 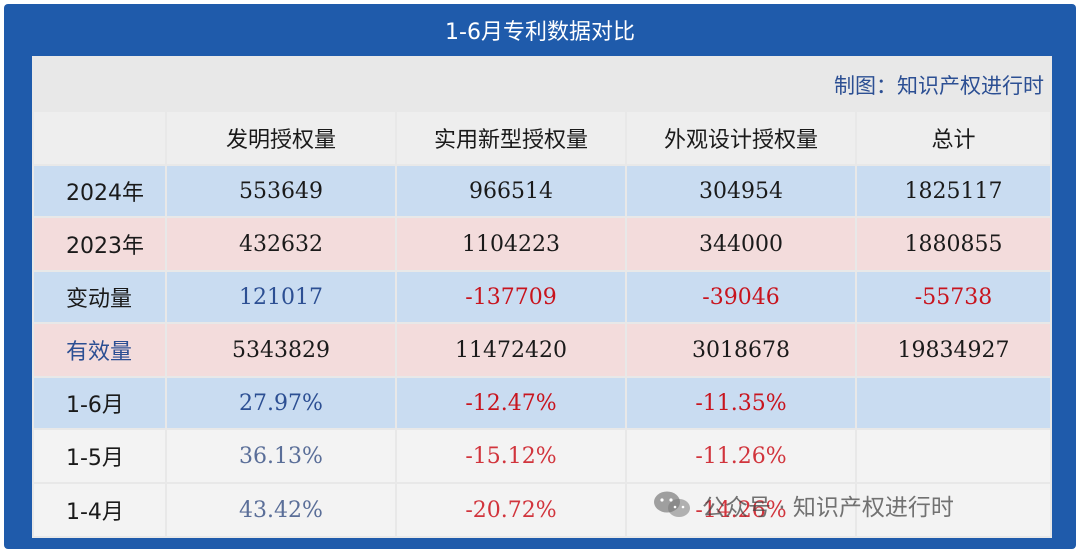 I want to click on table-cell: 36.13%, so click(x=281, y=456).